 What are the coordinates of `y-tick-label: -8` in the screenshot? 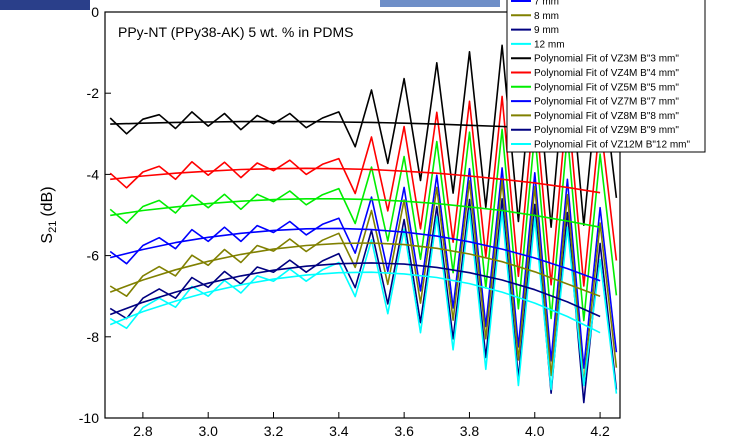 It's located at (93, 337).